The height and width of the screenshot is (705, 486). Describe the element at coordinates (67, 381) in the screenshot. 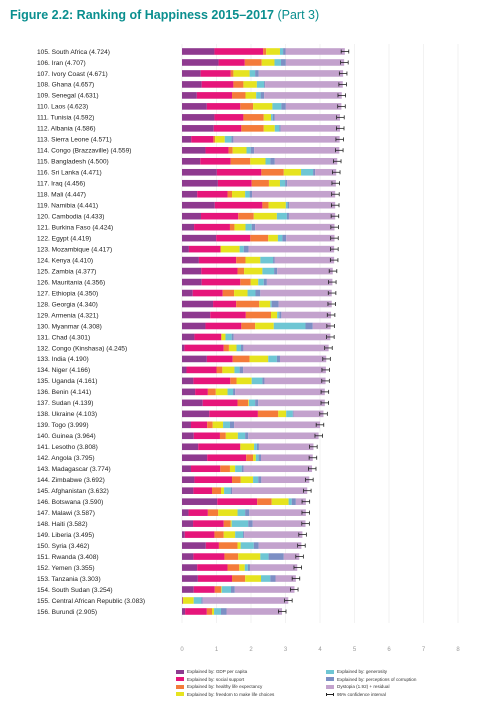

I see `row-label: 135. Uganda (4.161)` at that location.